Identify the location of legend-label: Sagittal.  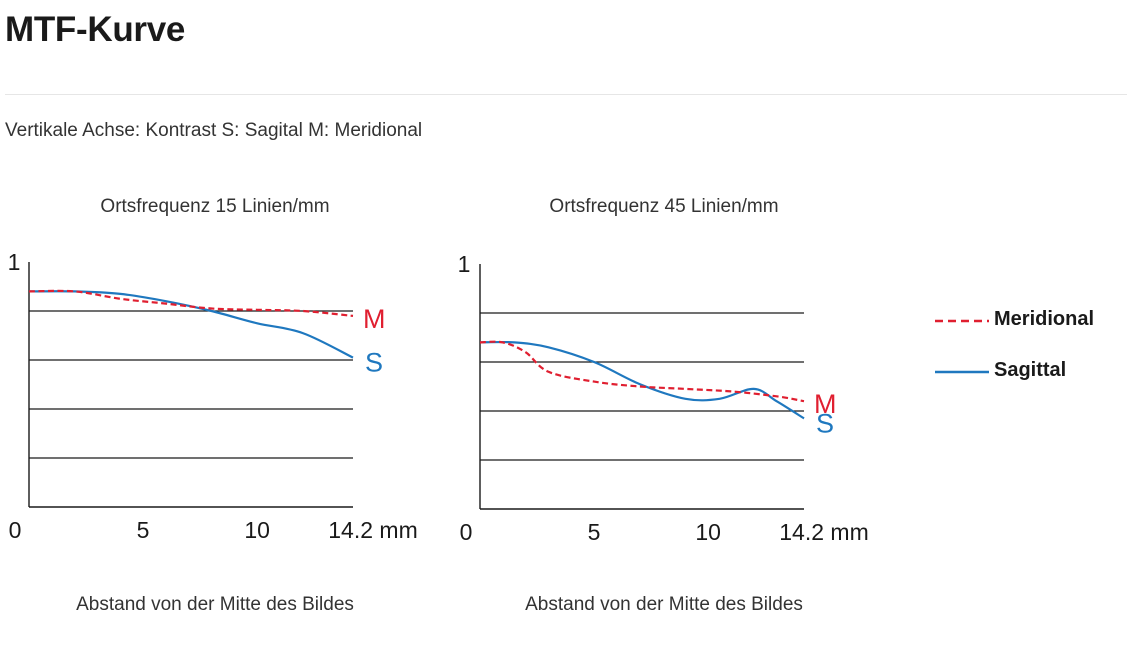
(1030, 370).